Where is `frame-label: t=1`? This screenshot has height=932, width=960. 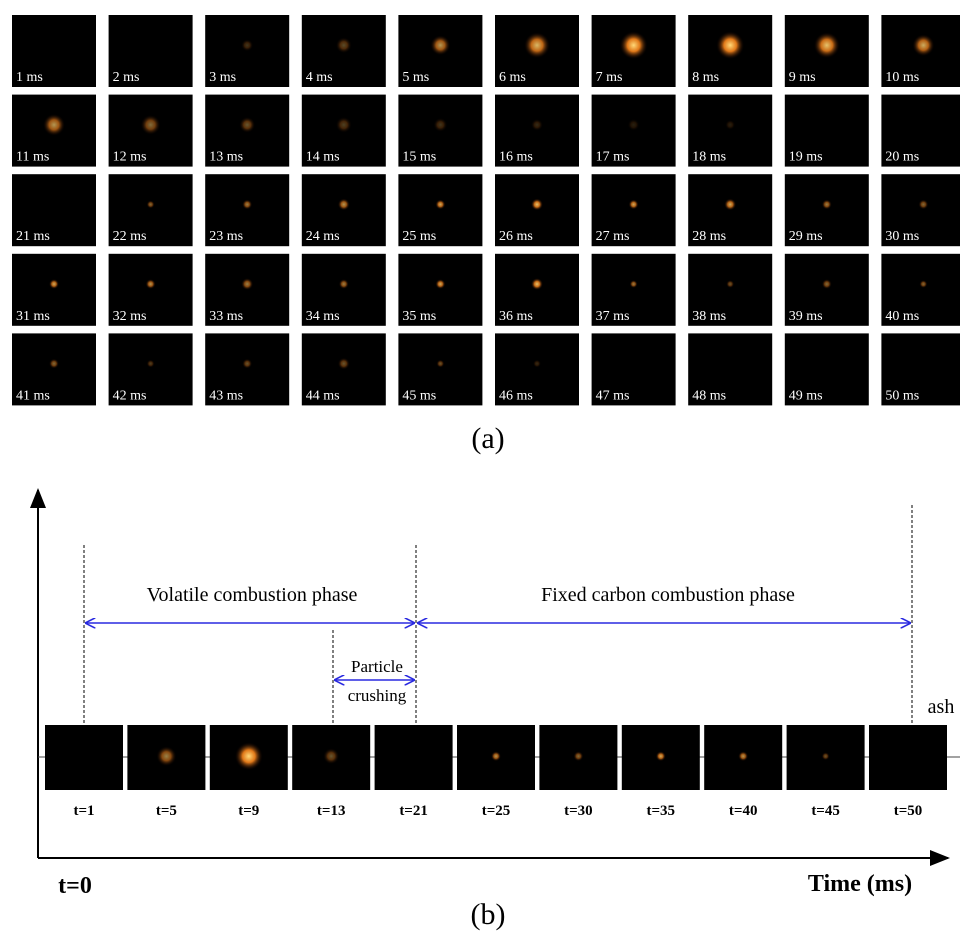
frame-label: t=1 is located at coordinates (83, 811).